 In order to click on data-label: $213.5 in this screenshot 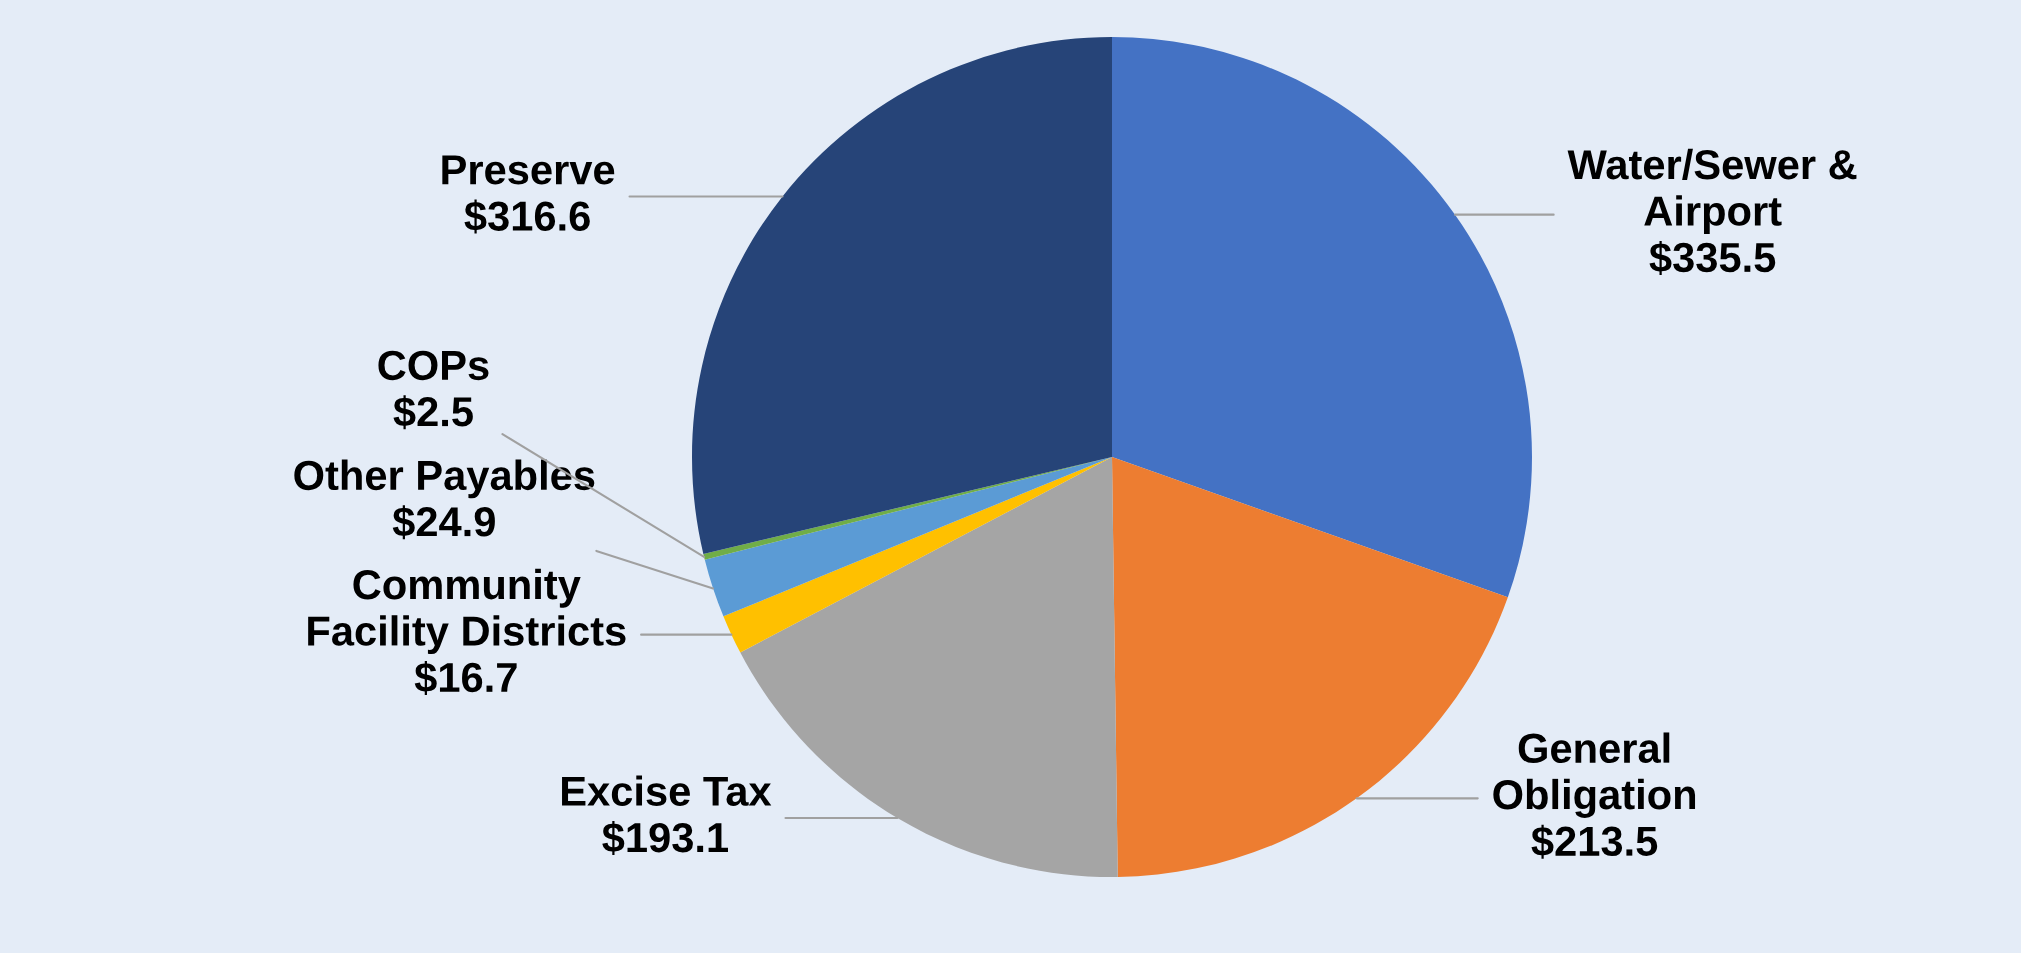, I will do `click(1594, 841)`.